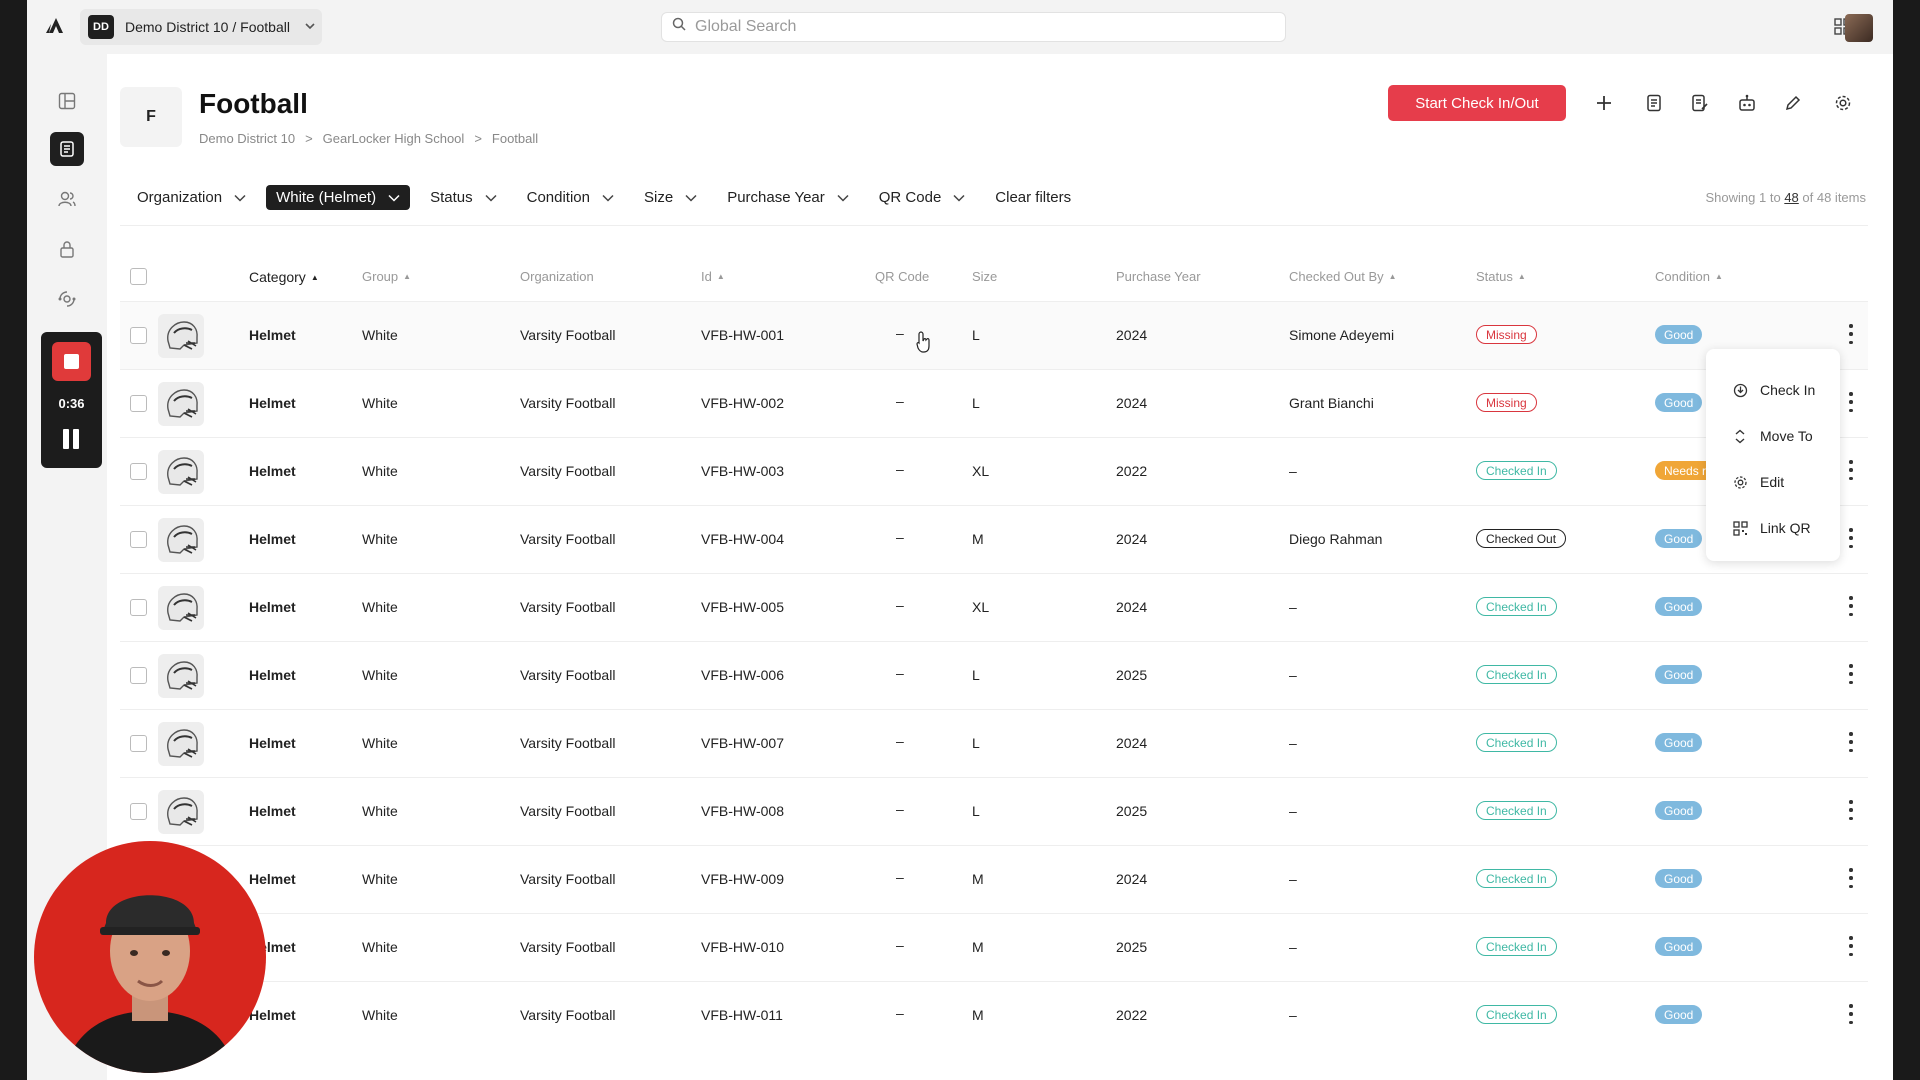  Describe the element at coordinates (67, 101) in the screenshot. I see `layout-panel-icon` at that location.